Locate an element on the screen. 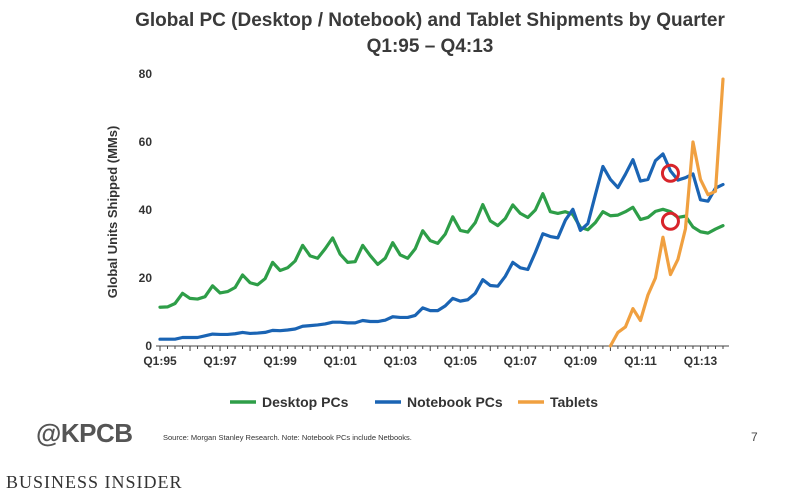 The width and height of the screenshot is (810, 495). x-tick-label-q1-97: Q1:97 is located at coordinates (220, 361).